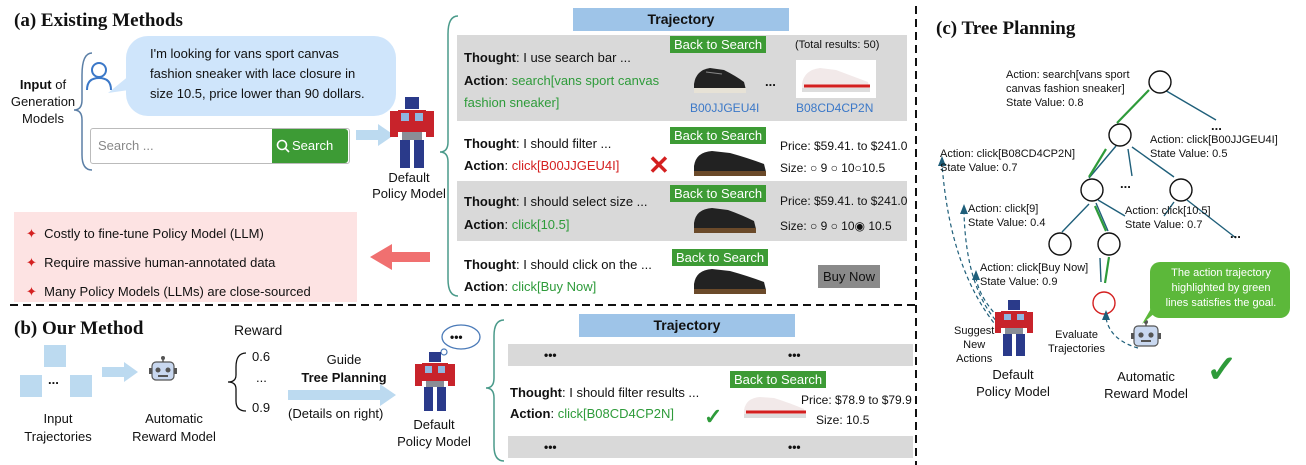  What do you see at coordinates (843, 420) in the screenshot?
I see `b-size: Size: 10.5` at bounding box center [843, 420].